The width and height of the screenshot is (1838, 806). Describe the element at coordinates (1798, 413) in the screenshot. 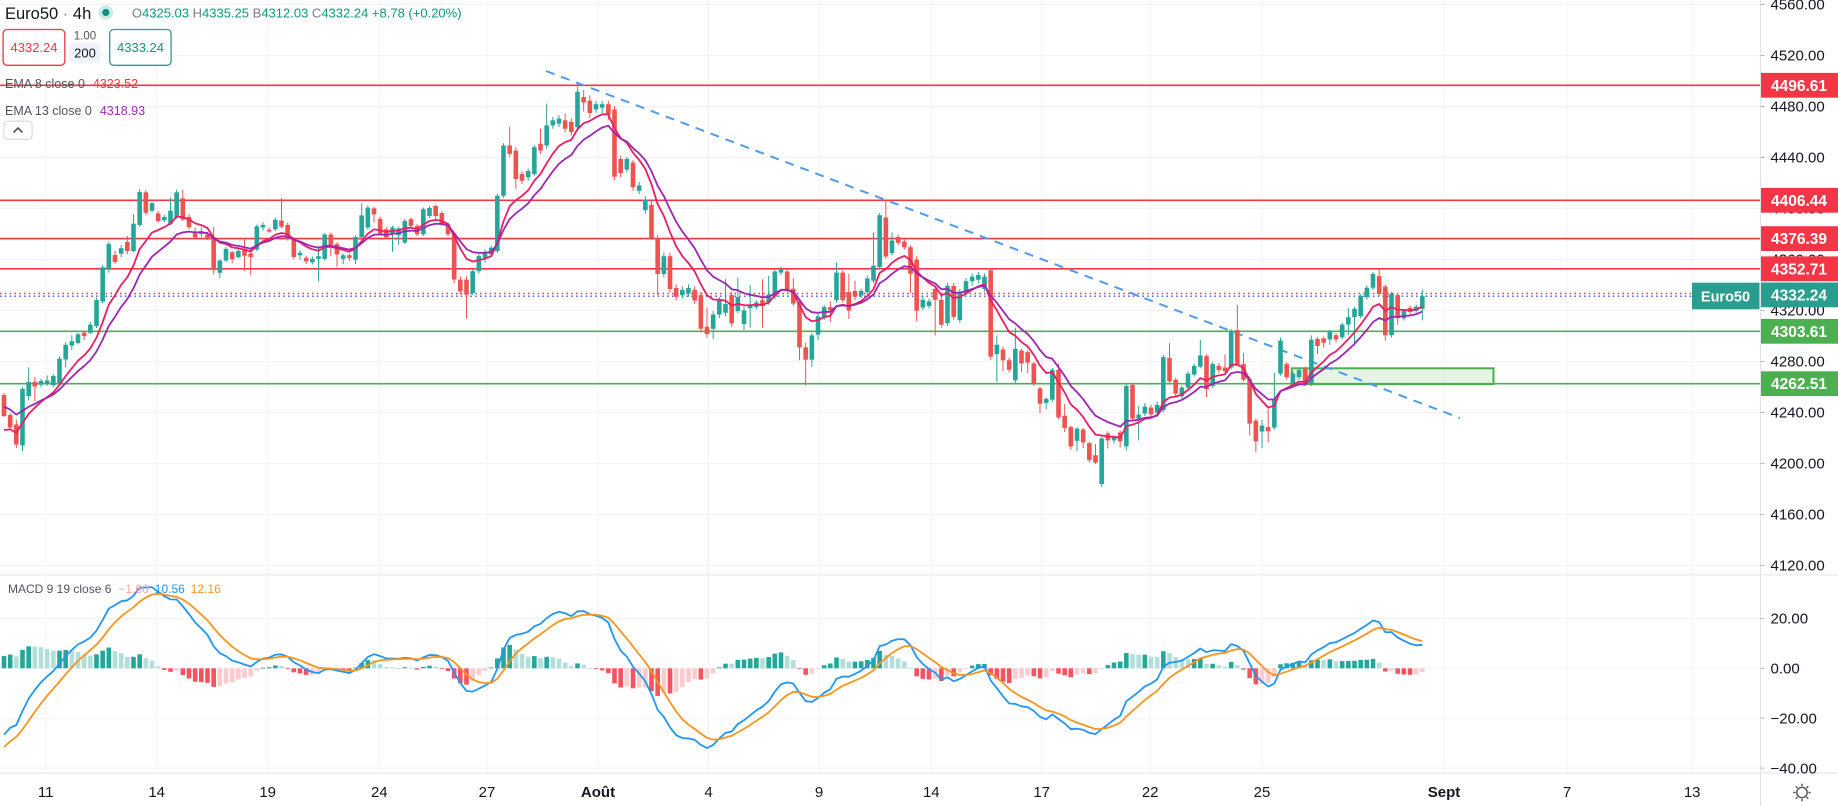

I see `svg-text: 4240.00` at that location.